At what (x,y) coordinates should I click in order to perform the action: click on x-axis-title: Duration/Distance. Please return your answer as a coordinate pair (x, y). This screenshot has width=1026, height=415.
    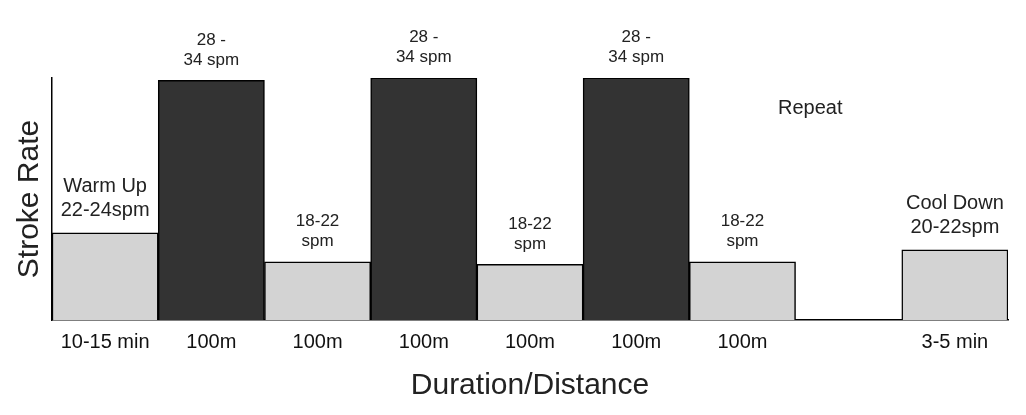
    Looking at the image, I should click on (530, 384).